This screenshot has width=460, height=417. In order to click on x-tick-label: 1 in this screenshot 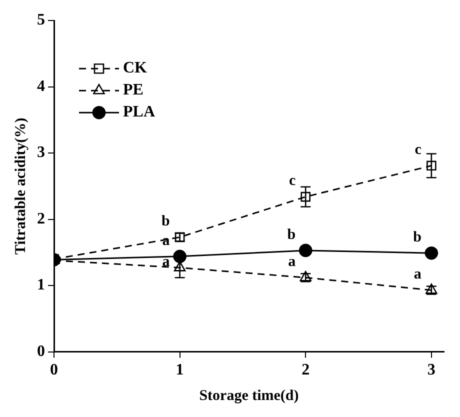, I will do `click(180, 370)`.